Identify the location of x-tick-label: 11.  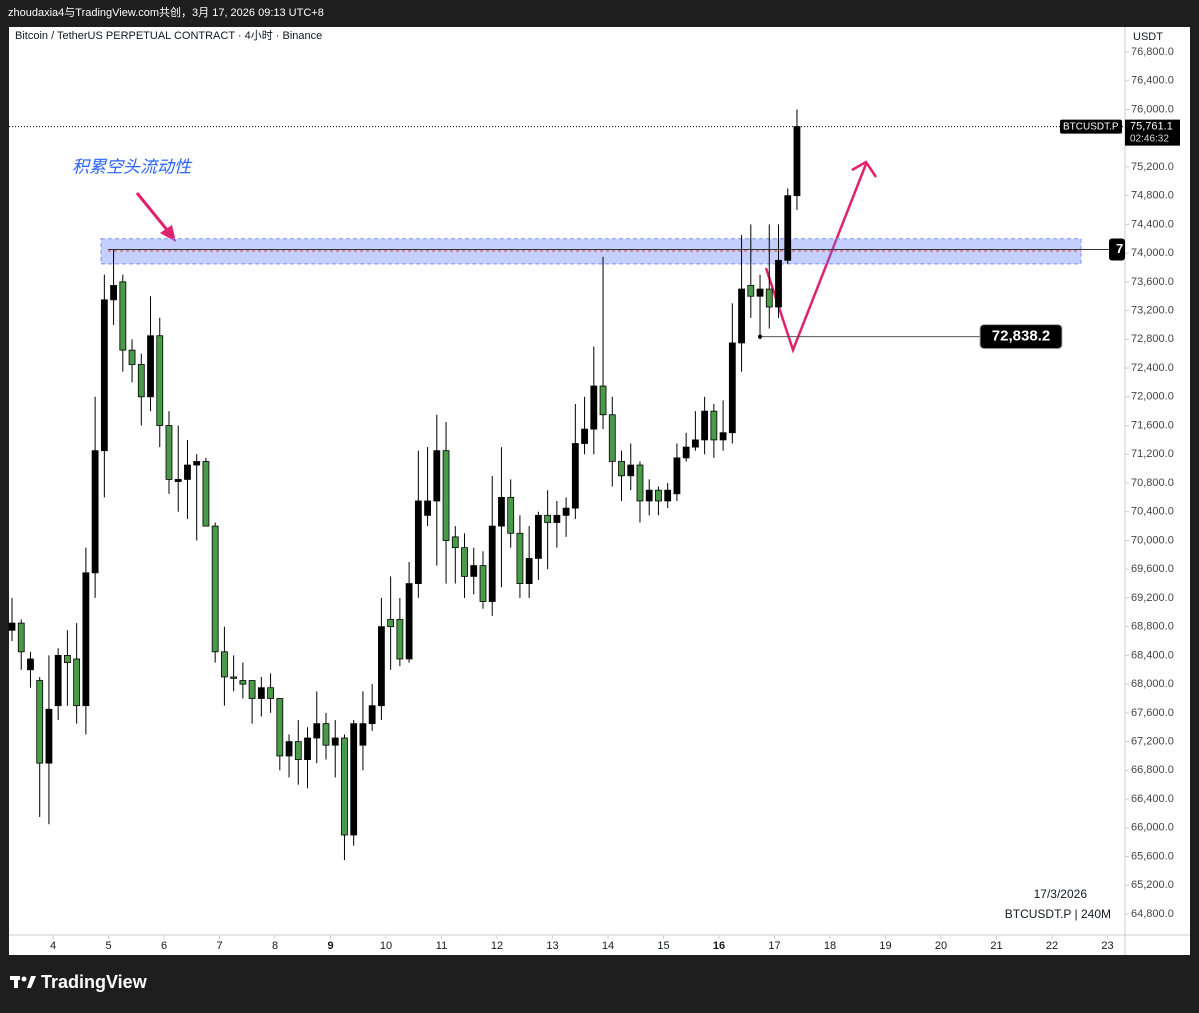
(441, 946).